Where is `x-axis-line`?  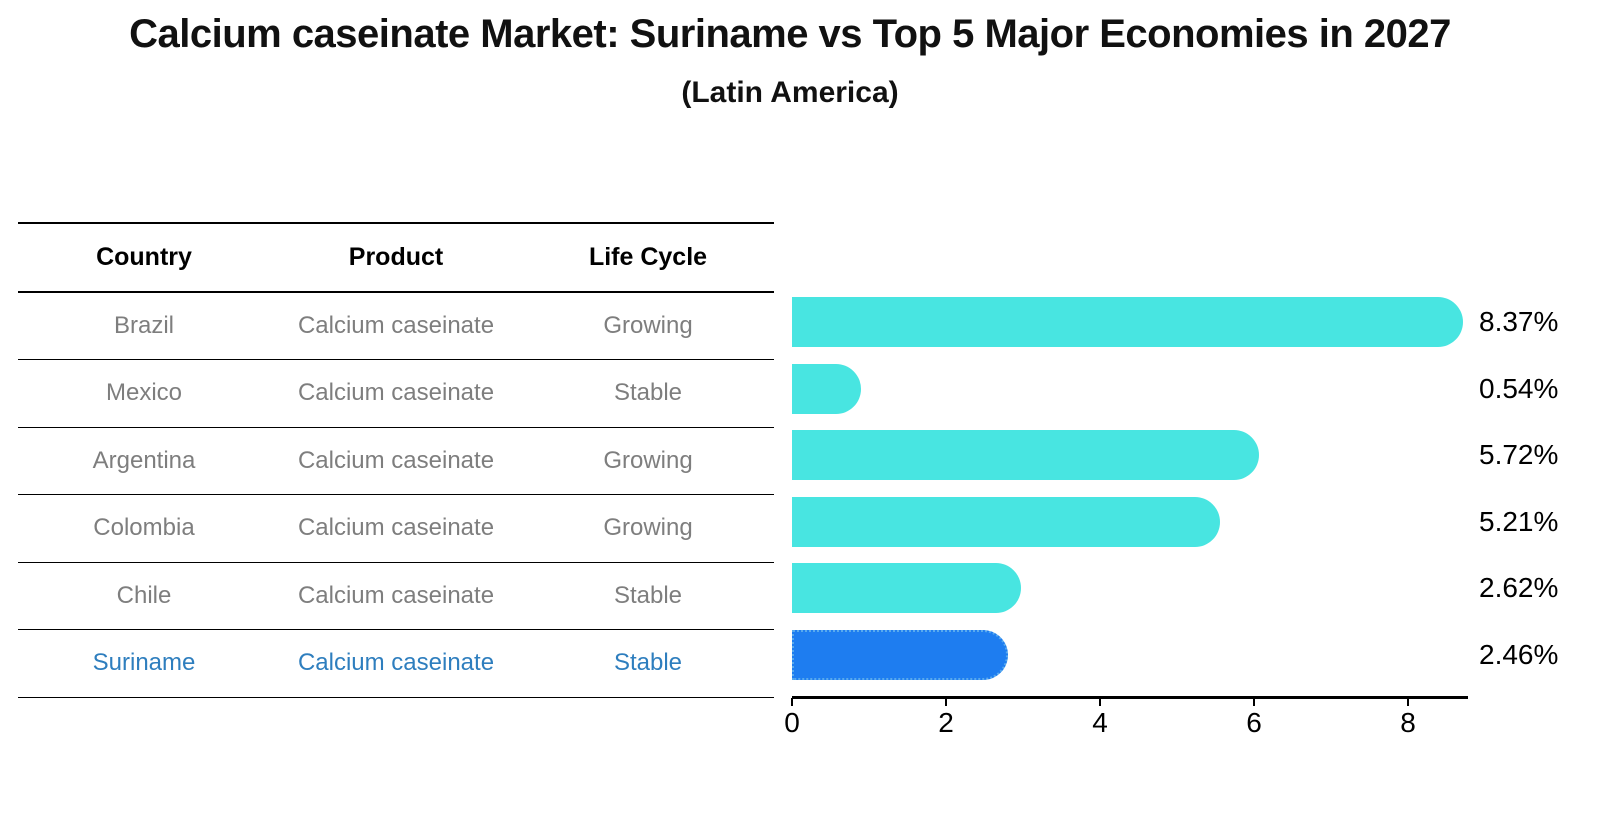
x-axis-line is located at coordinates (1130, 697).